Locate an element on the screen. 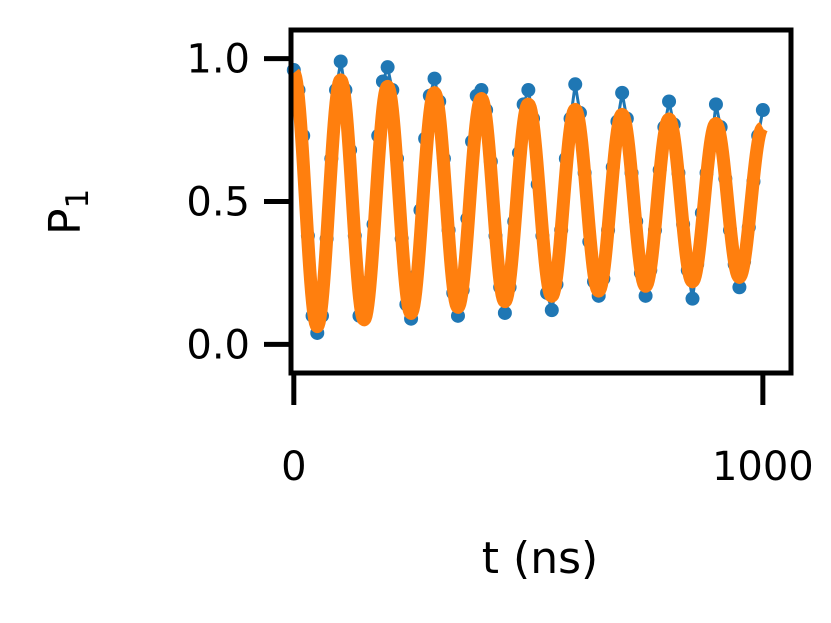 This screenshot has height=623, width=831. y-tick-label: 0.0 is located at coordinates (218, 345).